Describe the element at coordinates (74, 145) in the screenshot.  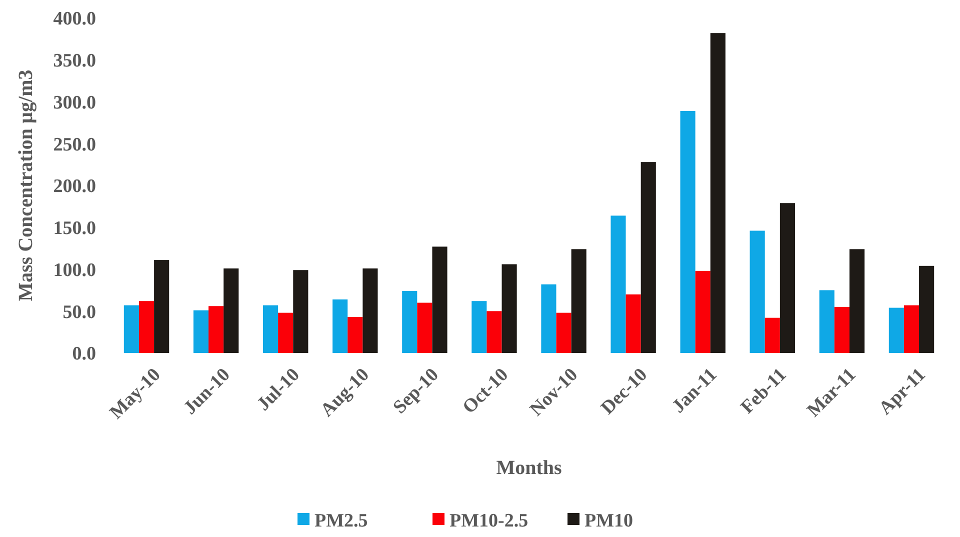
I see `y-tick-label: 250.0` at that location.